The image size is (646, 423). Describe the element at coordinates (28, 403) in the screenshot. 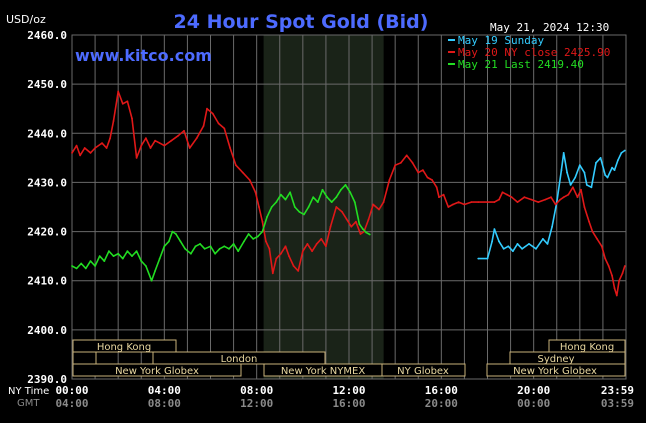

I see `gmt-row-label: GMT` at that location.